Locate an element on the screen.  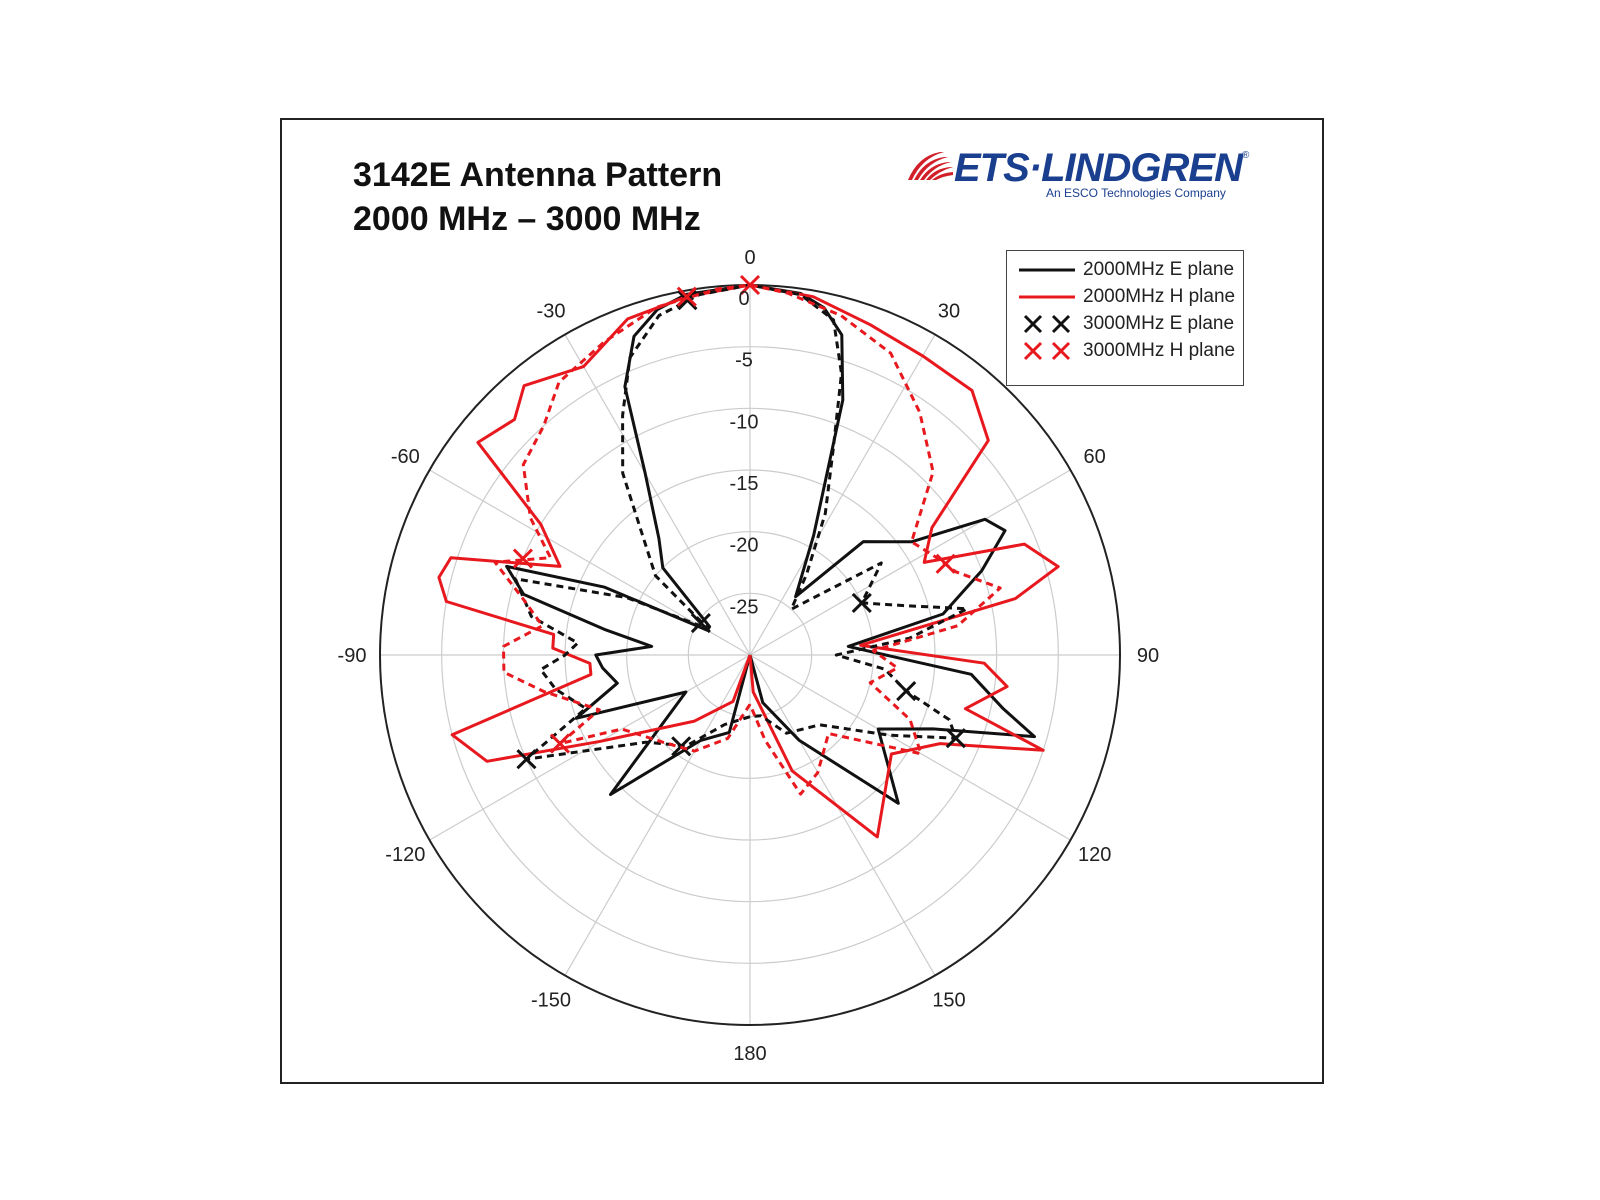
legend-item: 2000MHz E plane is located at coordinates (1126, 270).